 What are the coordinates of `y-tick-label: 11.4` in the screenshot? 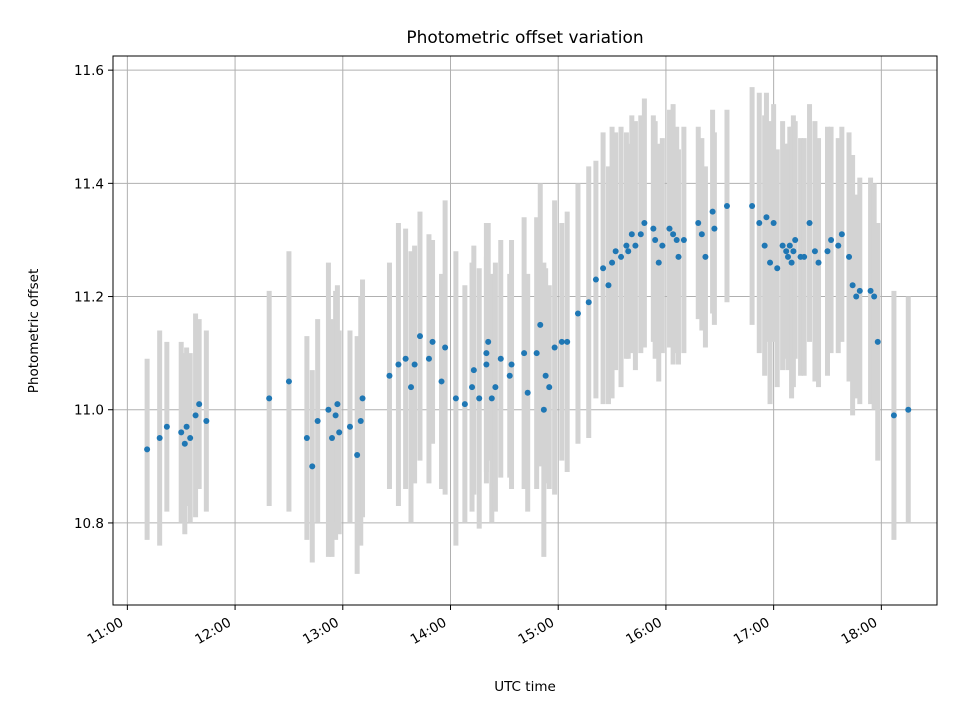 It's located at (89, 184).